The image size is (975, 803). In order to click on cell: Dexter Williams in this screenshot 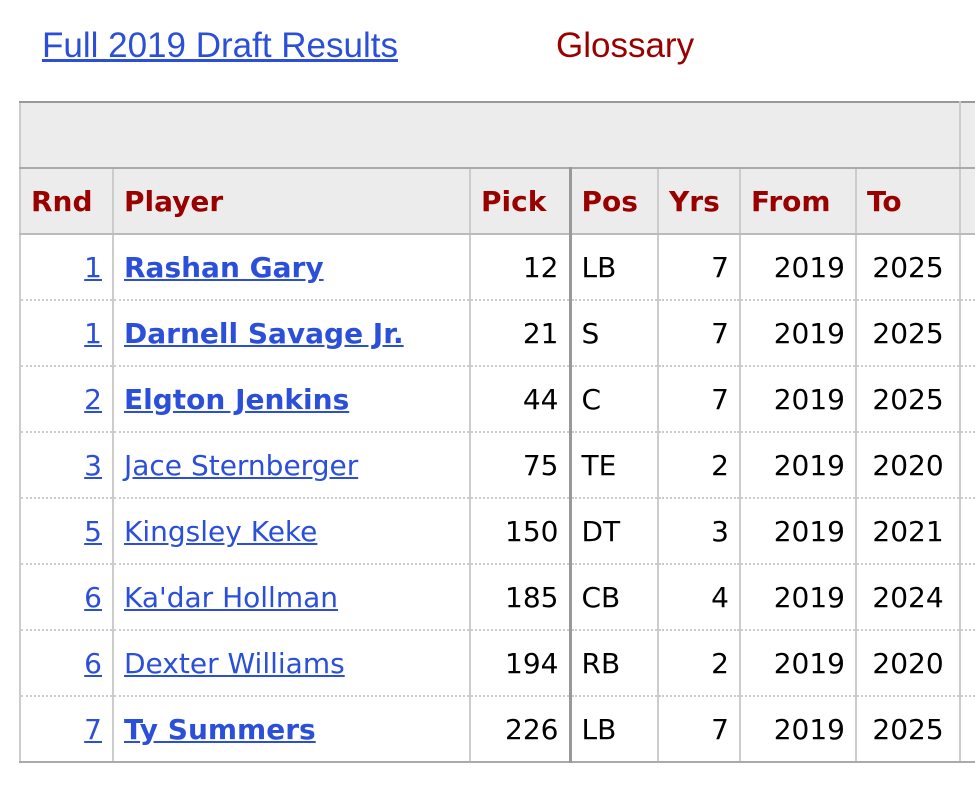, I will do `click(291, 663)`.